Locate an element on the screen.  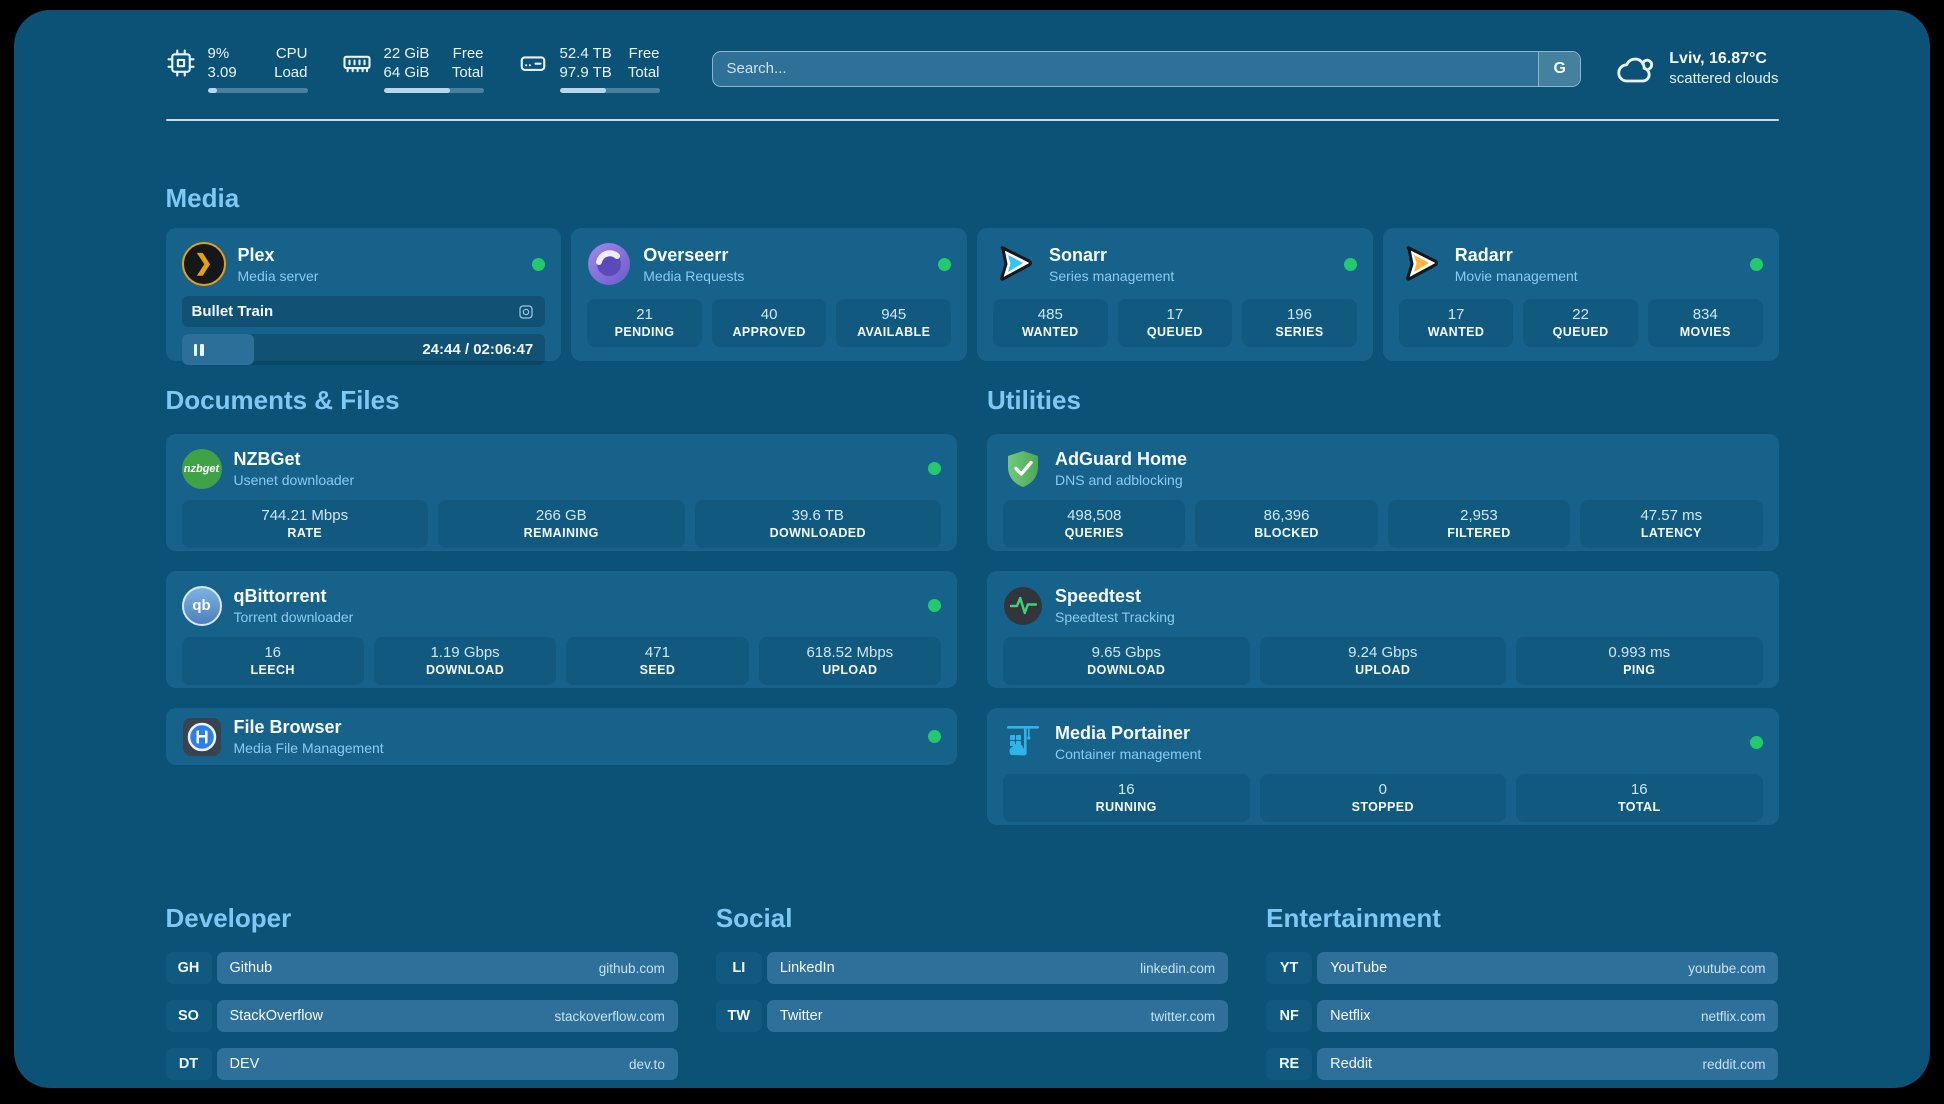
ram-label-1: Free is located at coordinates (468, 53).